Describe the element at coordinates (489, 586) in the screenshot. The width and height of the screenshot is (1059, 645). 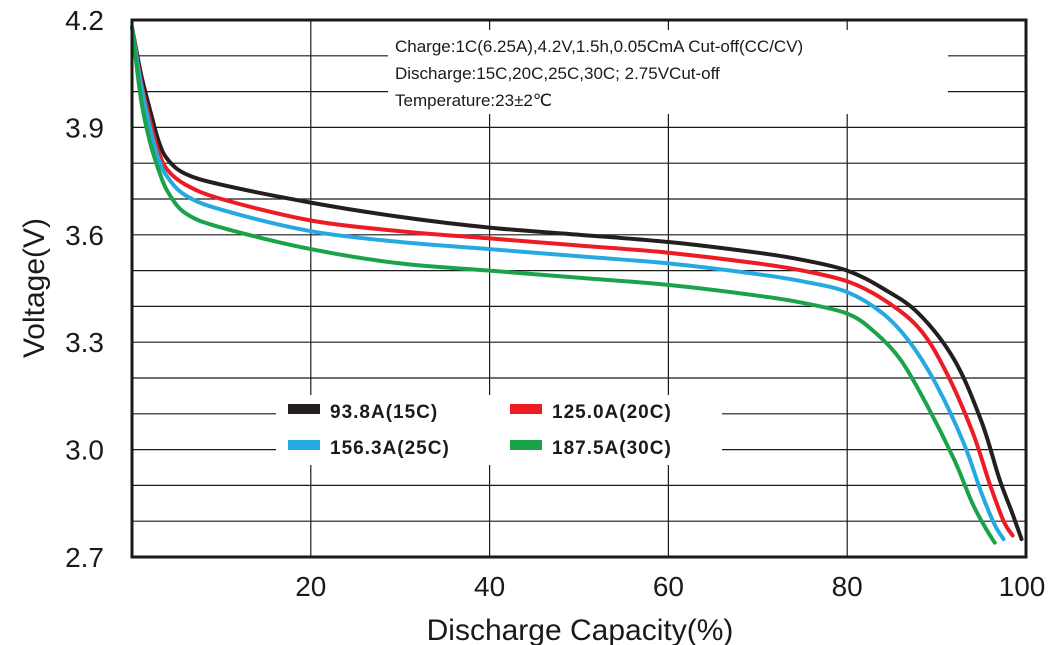
I see `x-tick-label: 40` at that location.